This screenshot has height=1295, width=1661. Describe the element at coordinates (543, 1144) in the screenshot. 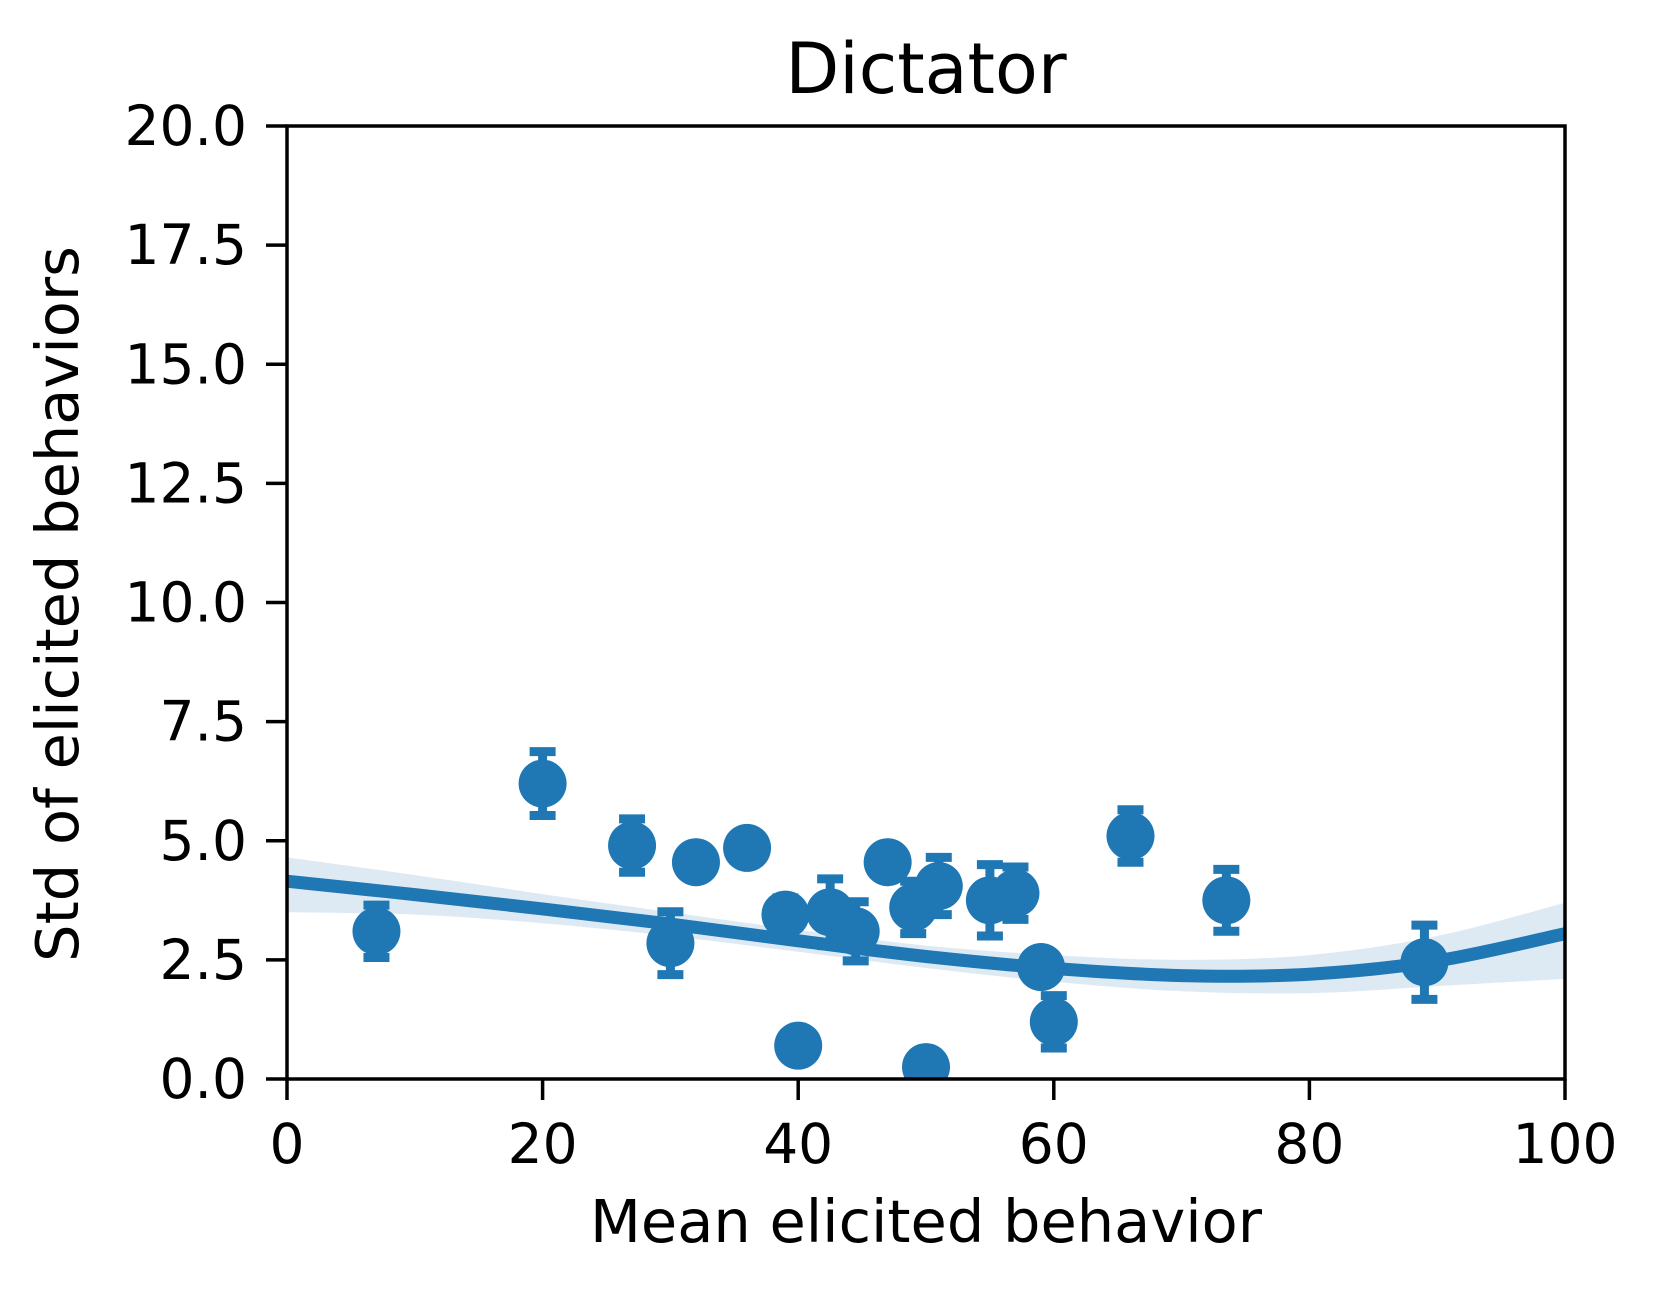

I see `x-tick-label: 20` at that location.